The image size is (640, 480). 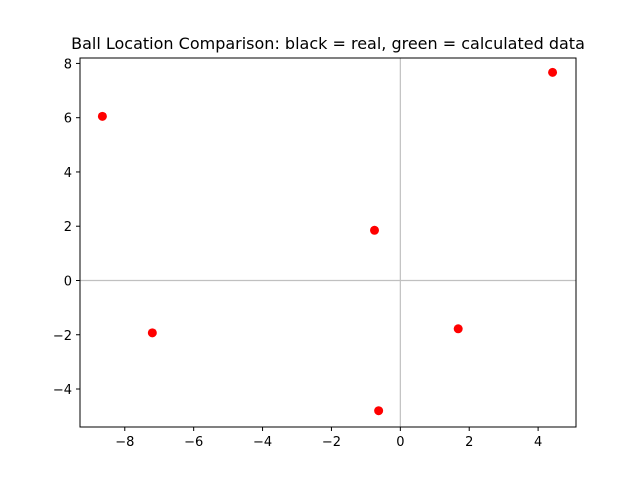 I want to click on y-tick-label: 6, so click(x=68, y=119).